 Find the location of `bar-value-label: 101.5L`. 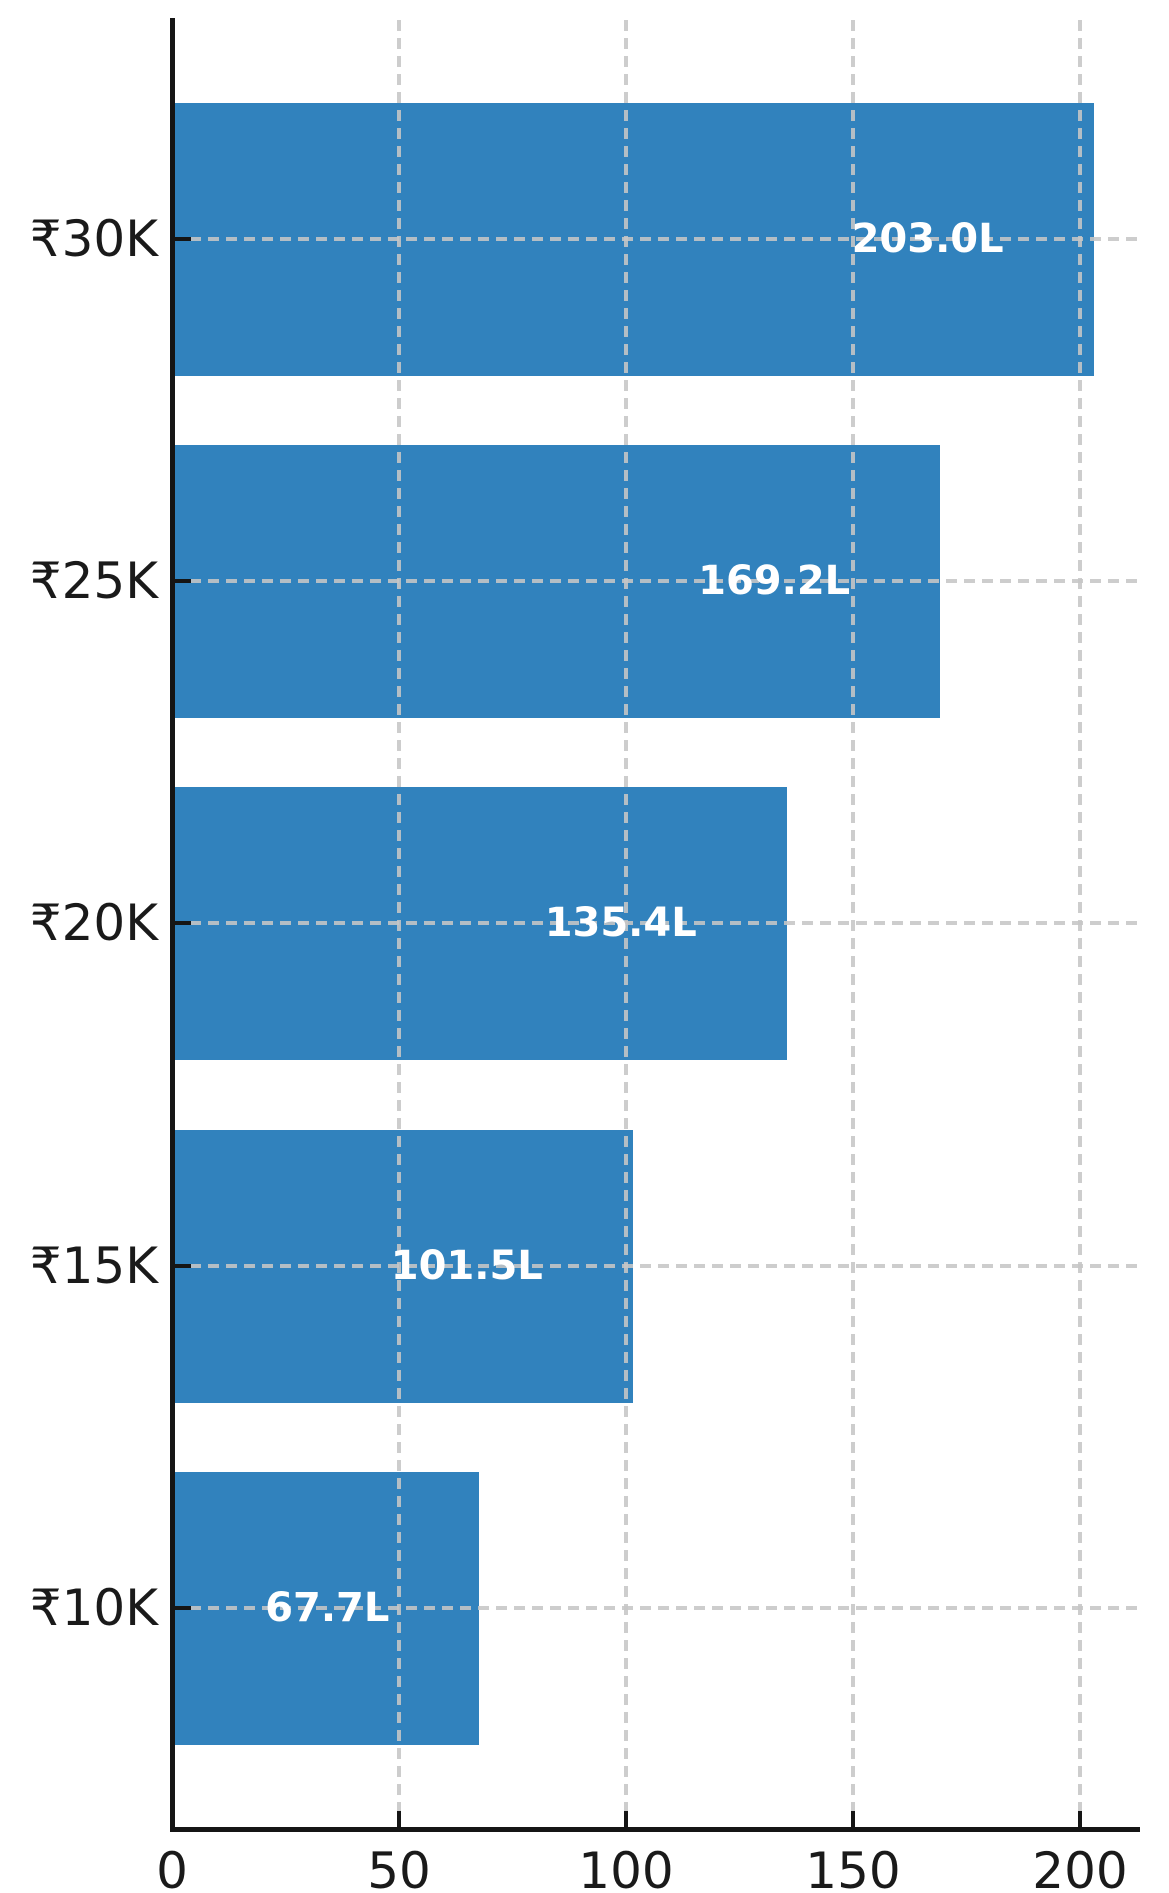

bar-value-label: 101.5L is located at coordinates (466, 1266).